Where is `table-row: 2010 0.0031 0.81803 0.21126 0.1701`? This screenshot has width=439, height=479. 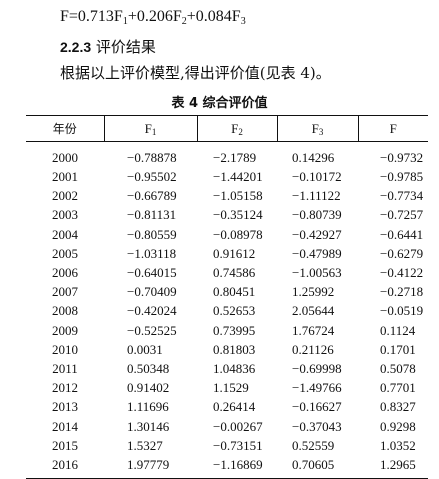
table-row: 2010 0.0031 0.81803 0.21126 0.1701 is located at coordinates (227, 349).